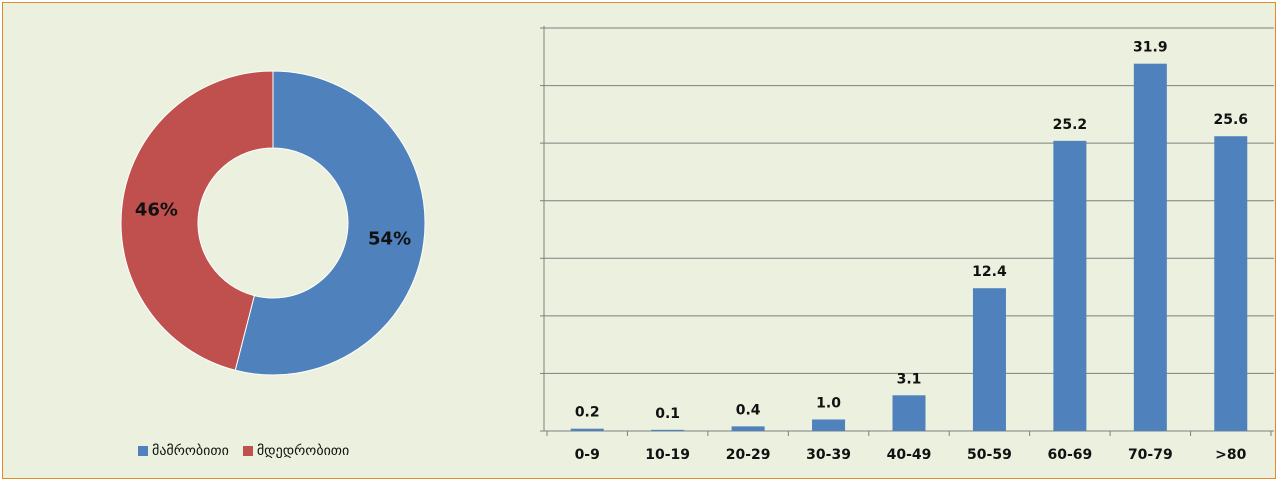 This screenshot has height=483, width=1278. I want to click on bar-data-label: 31.9, so click(1150, 48).